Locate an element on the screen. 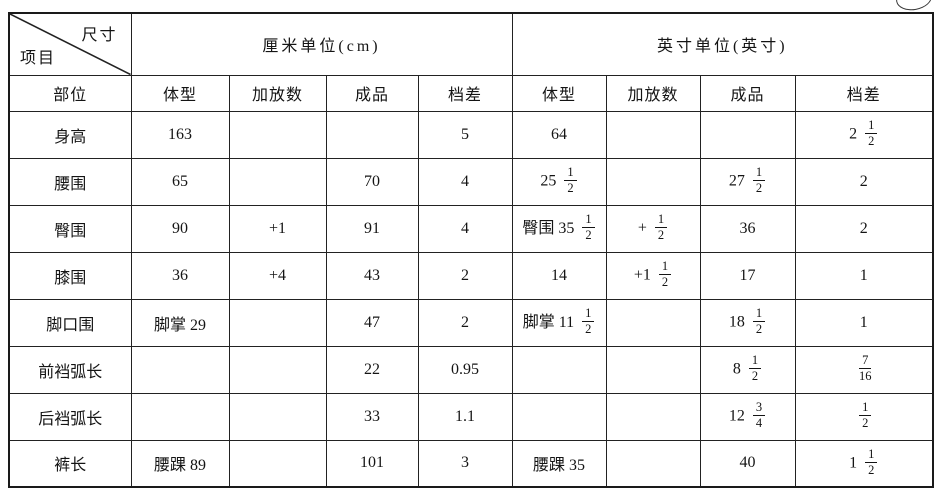  cell: 14 is located at coordinates (559, 275).